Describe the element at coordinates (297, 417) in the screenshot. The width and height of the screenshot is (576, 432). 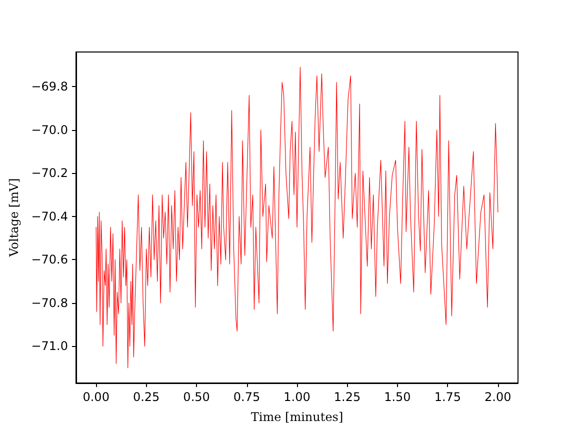
I see `x-axis-title: Time [minutes]` at that location.